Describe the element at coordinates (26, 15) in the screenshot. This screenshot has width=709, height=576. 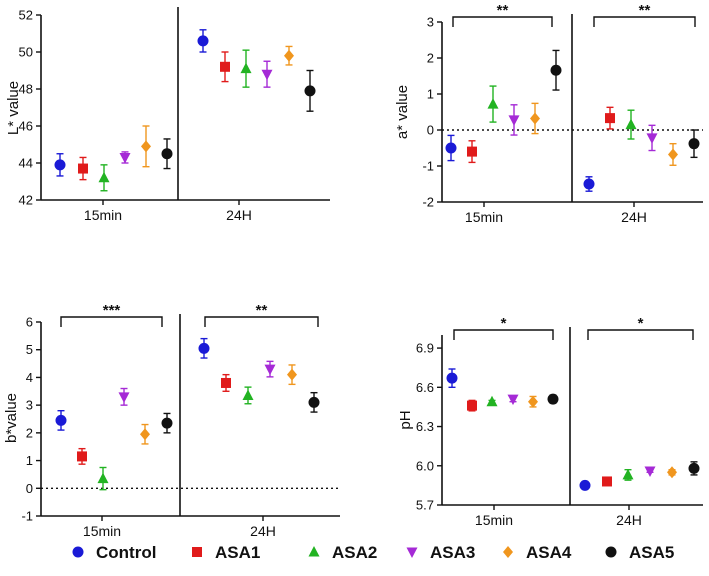
I see `y-tick-label: 52` at that location.